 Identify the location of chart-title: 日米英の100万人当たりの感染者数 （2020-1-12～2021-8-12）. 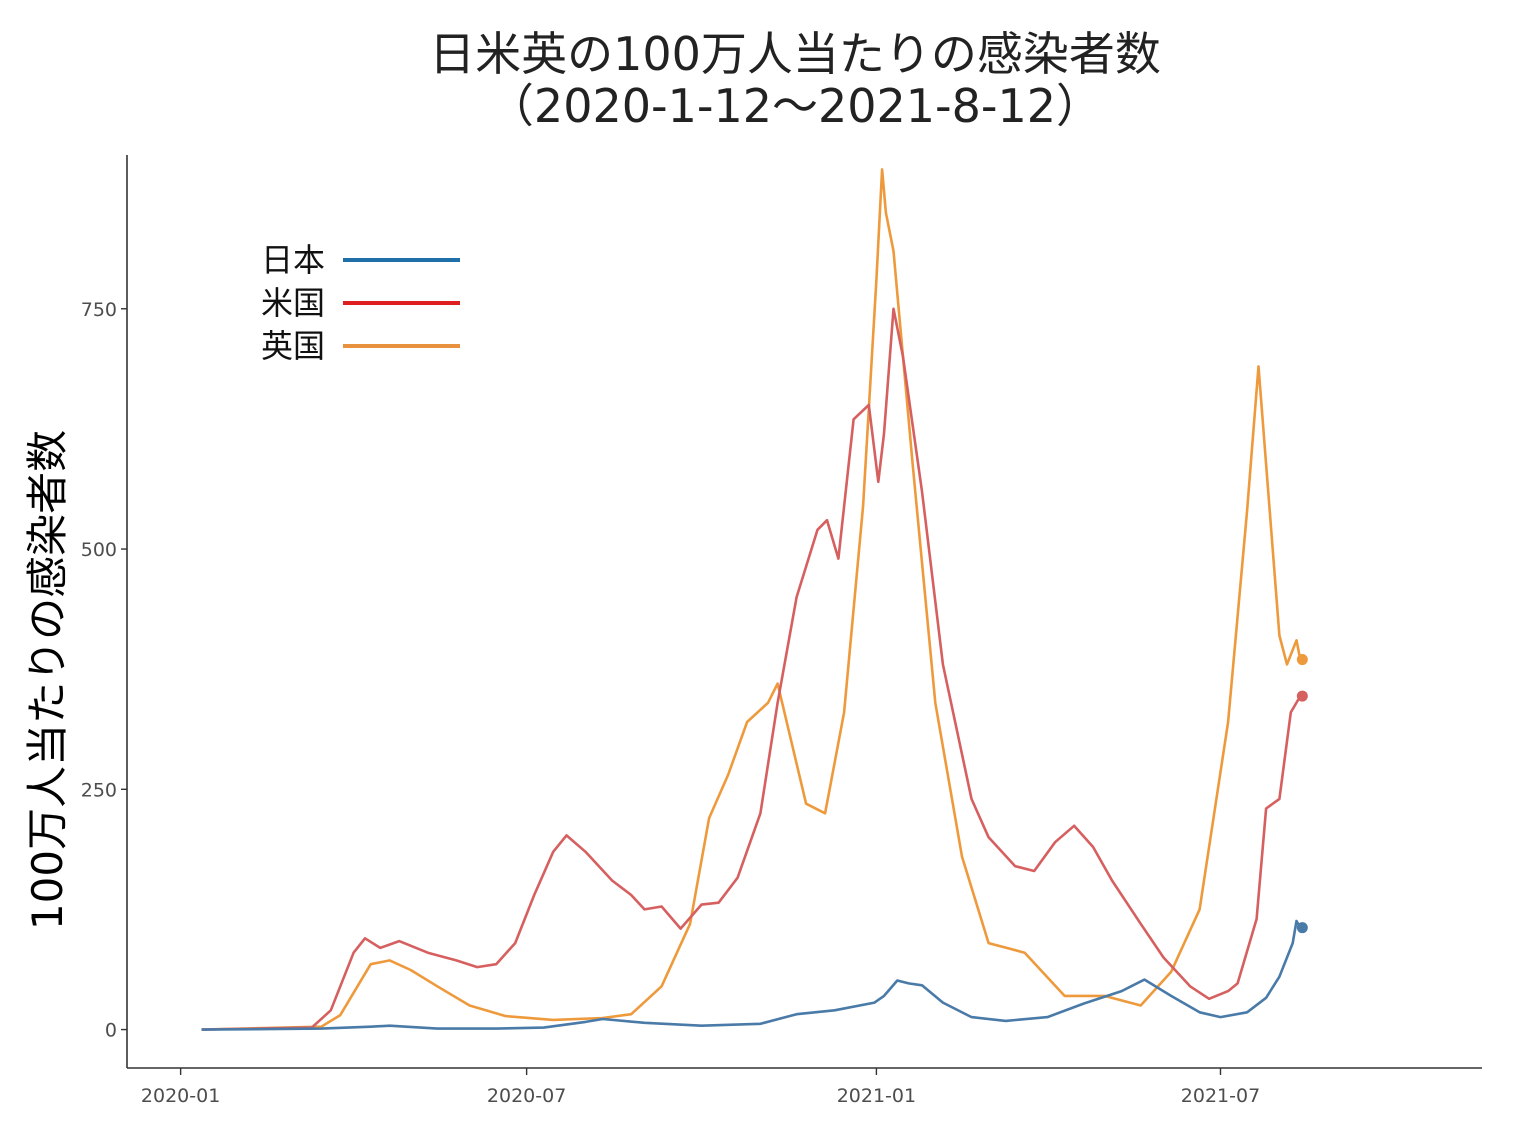
(795, 80).